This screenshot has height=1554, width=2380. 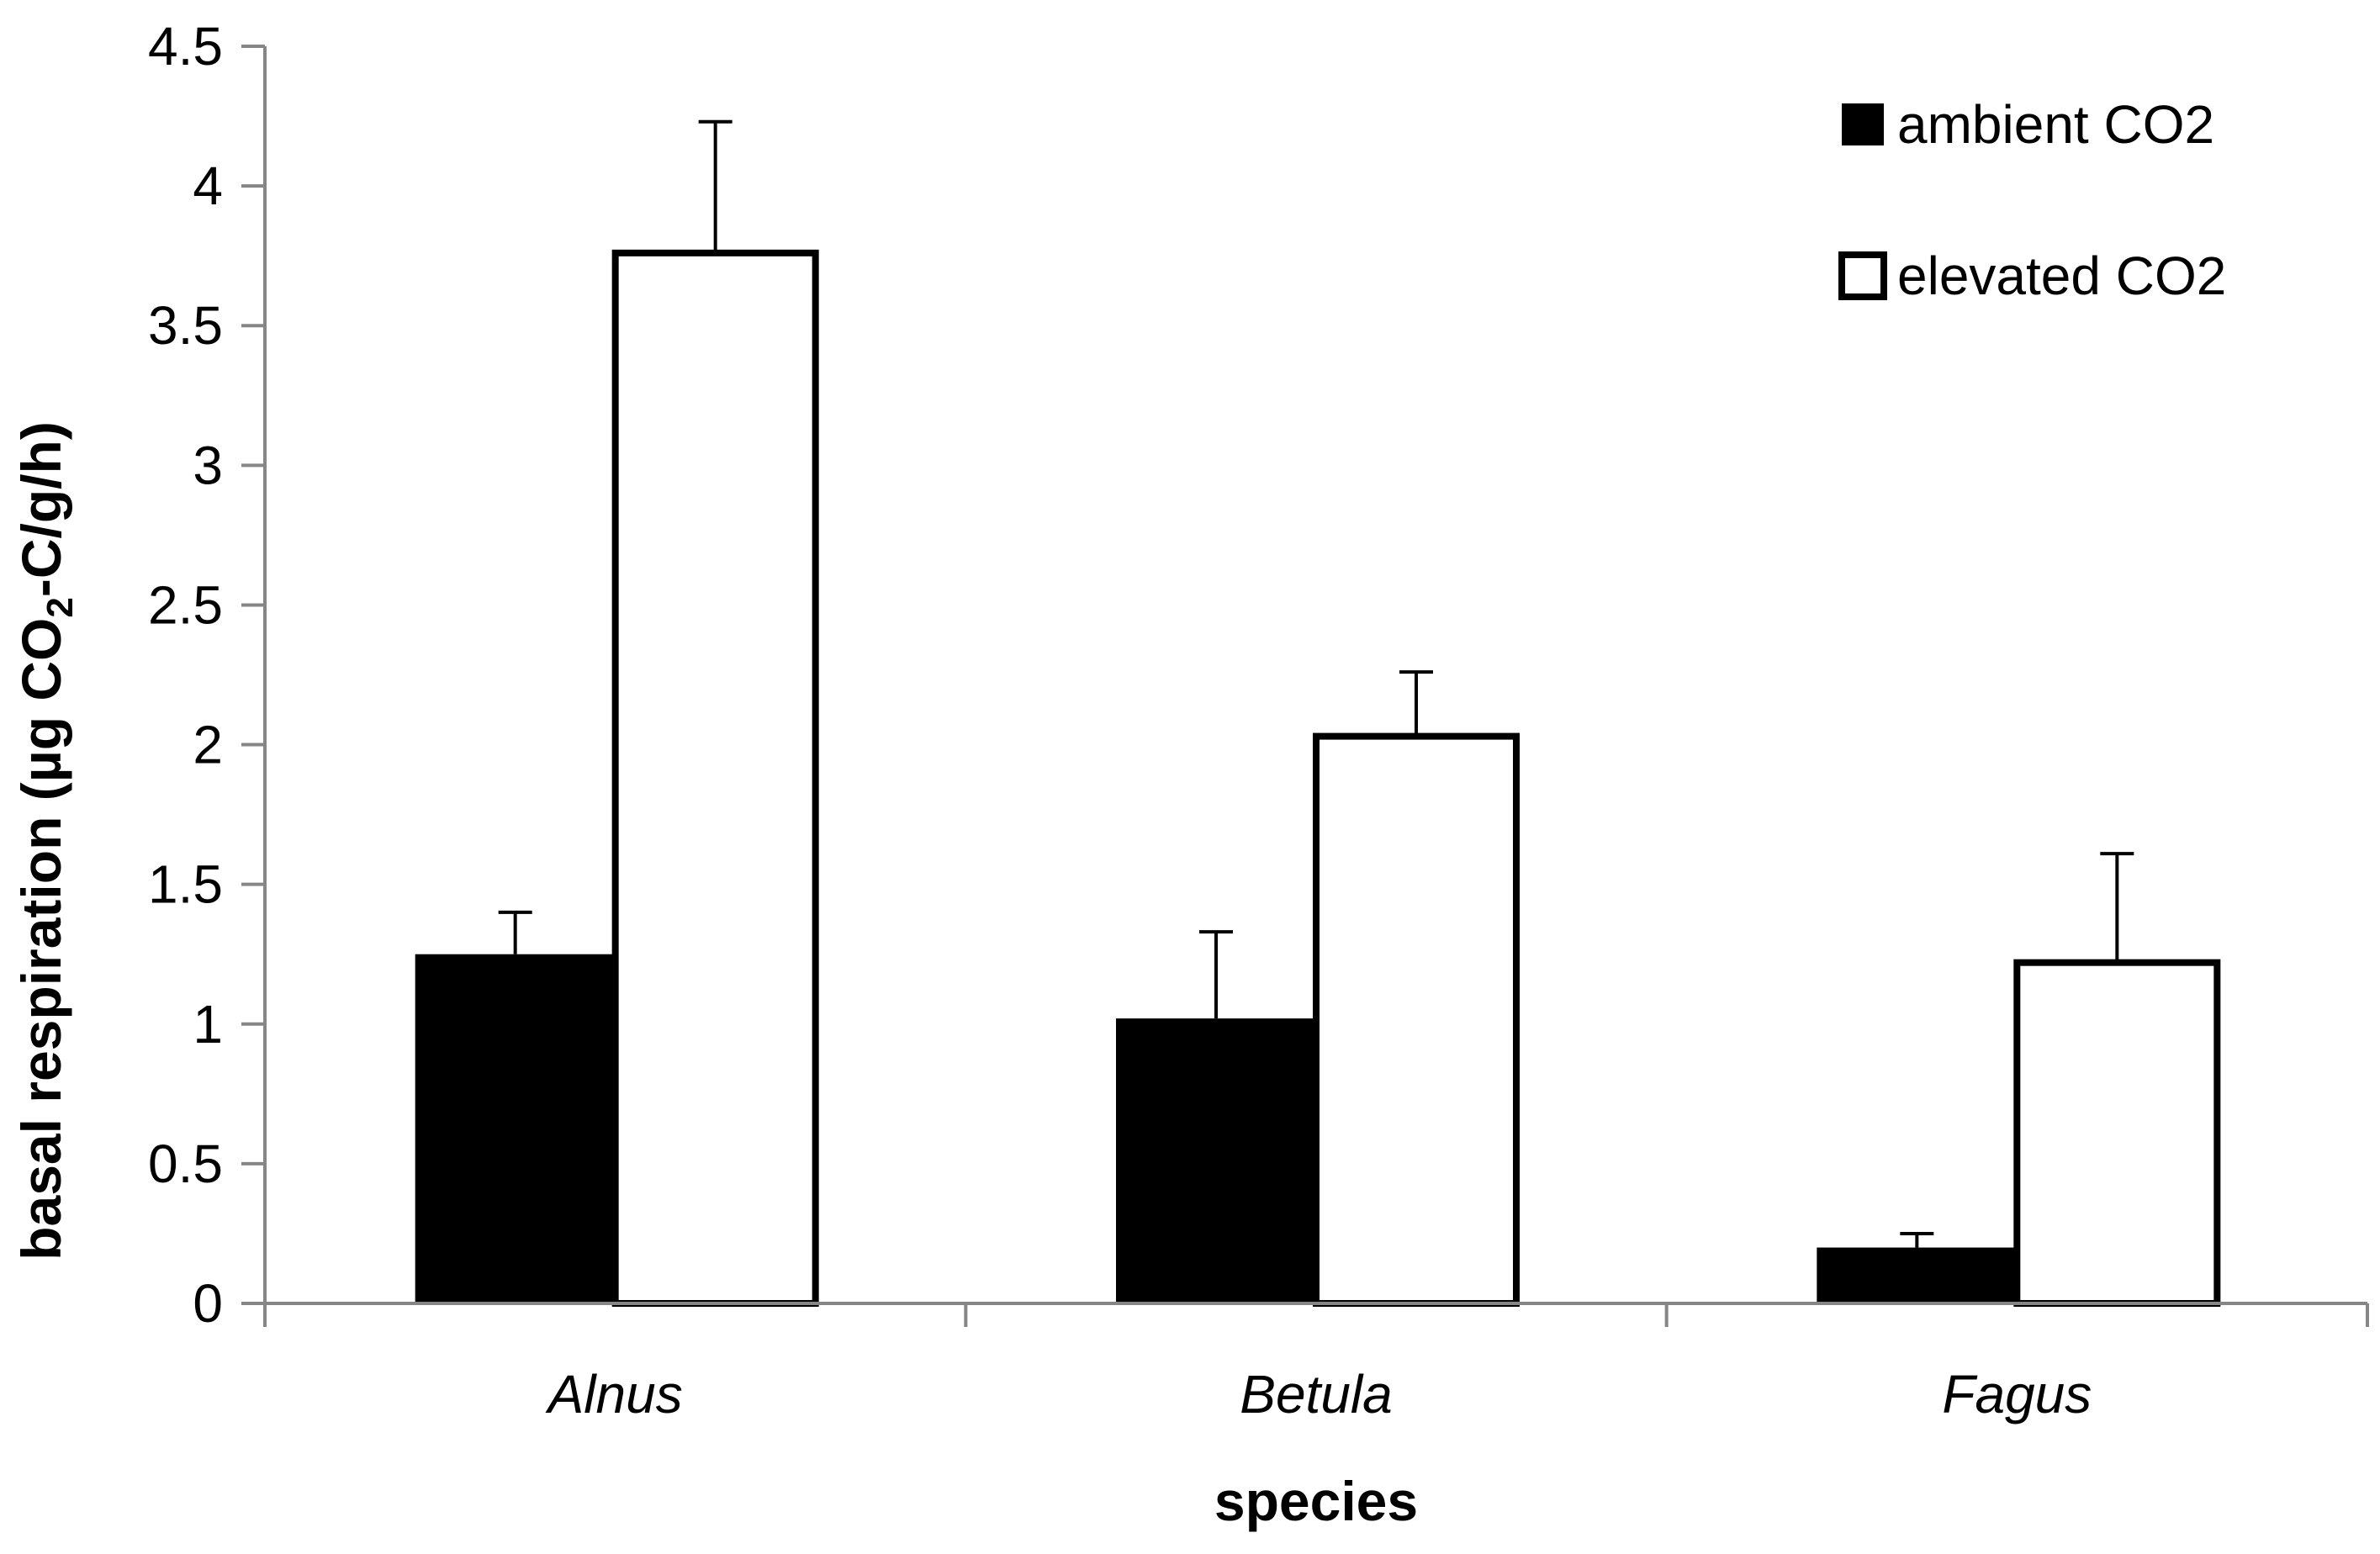 I want to click on y-tick-label-2: 1, so click(x=208, y=1024).